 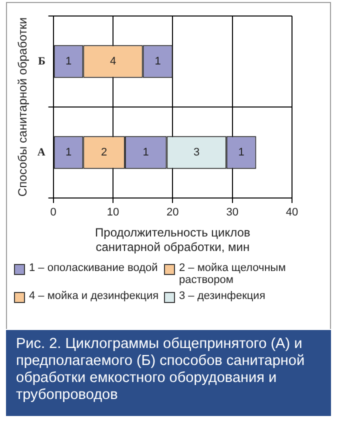 I want to click on legend-label: 2 – мойка щелочным раствором, so click(x=233, y=274).